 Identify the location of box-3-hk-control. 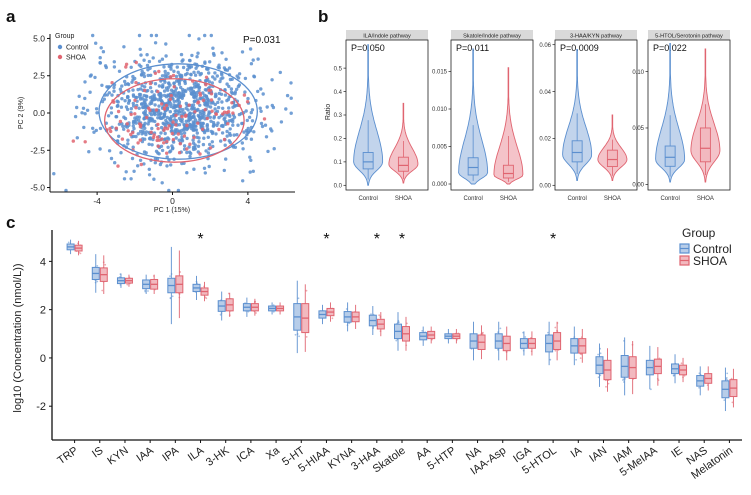
(221, 306).